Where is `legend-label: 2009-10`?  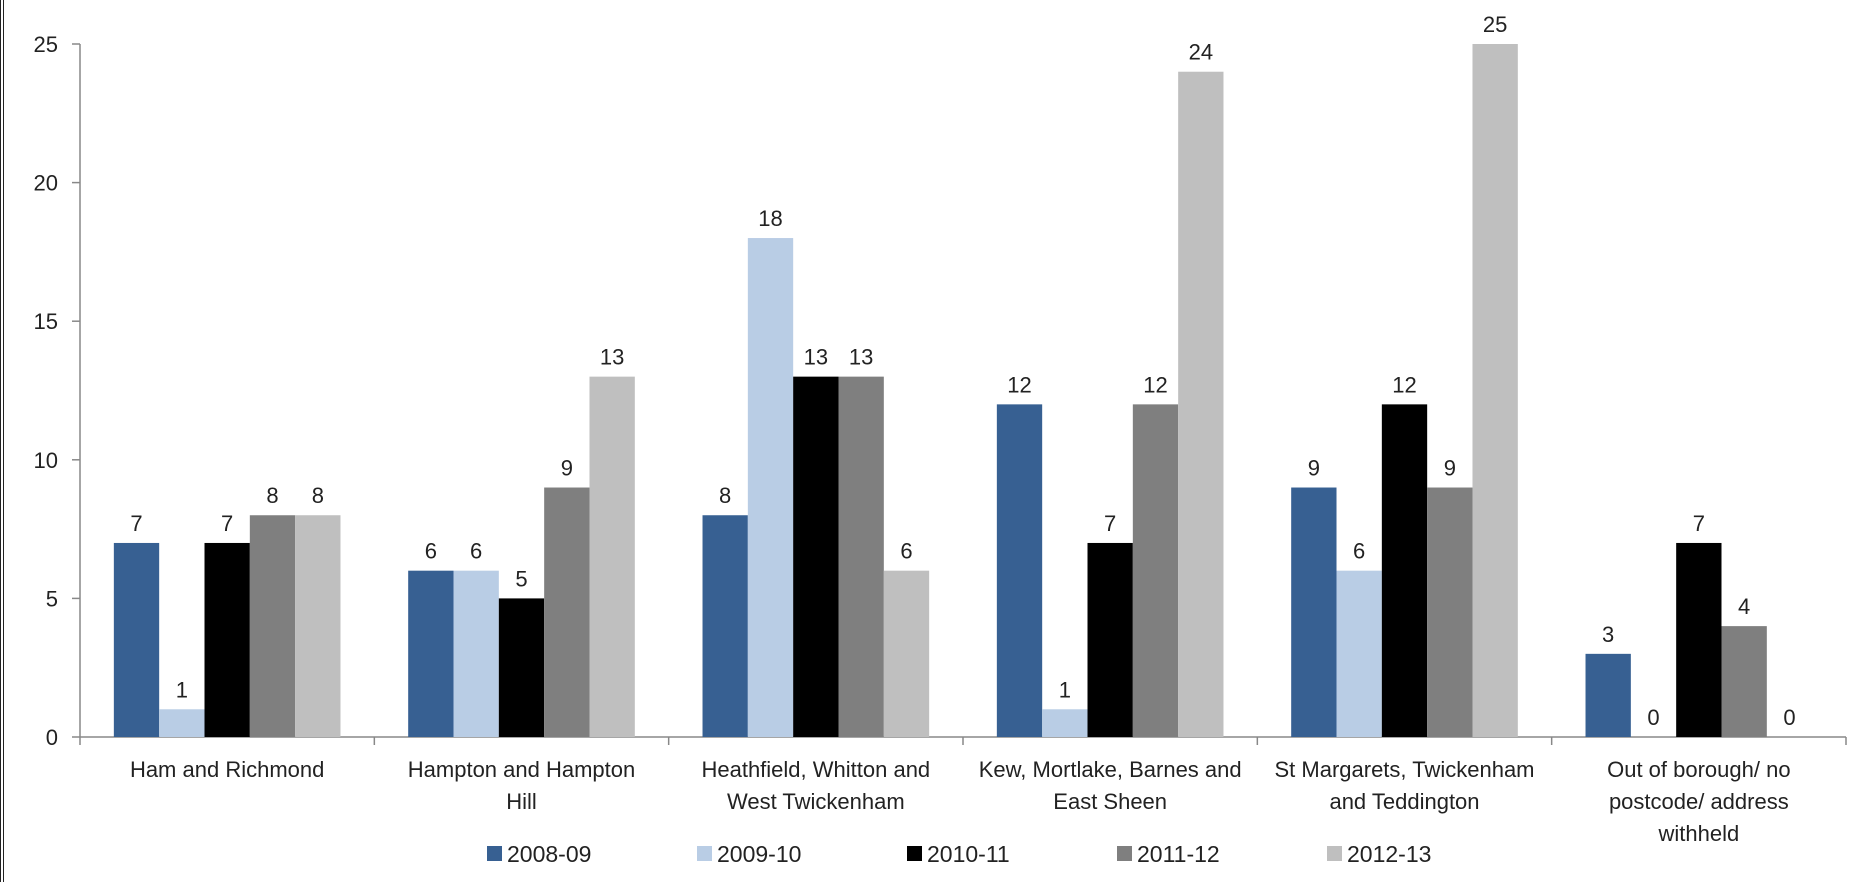 legend-label: 2009-10 is located at coordinates (759, 854).